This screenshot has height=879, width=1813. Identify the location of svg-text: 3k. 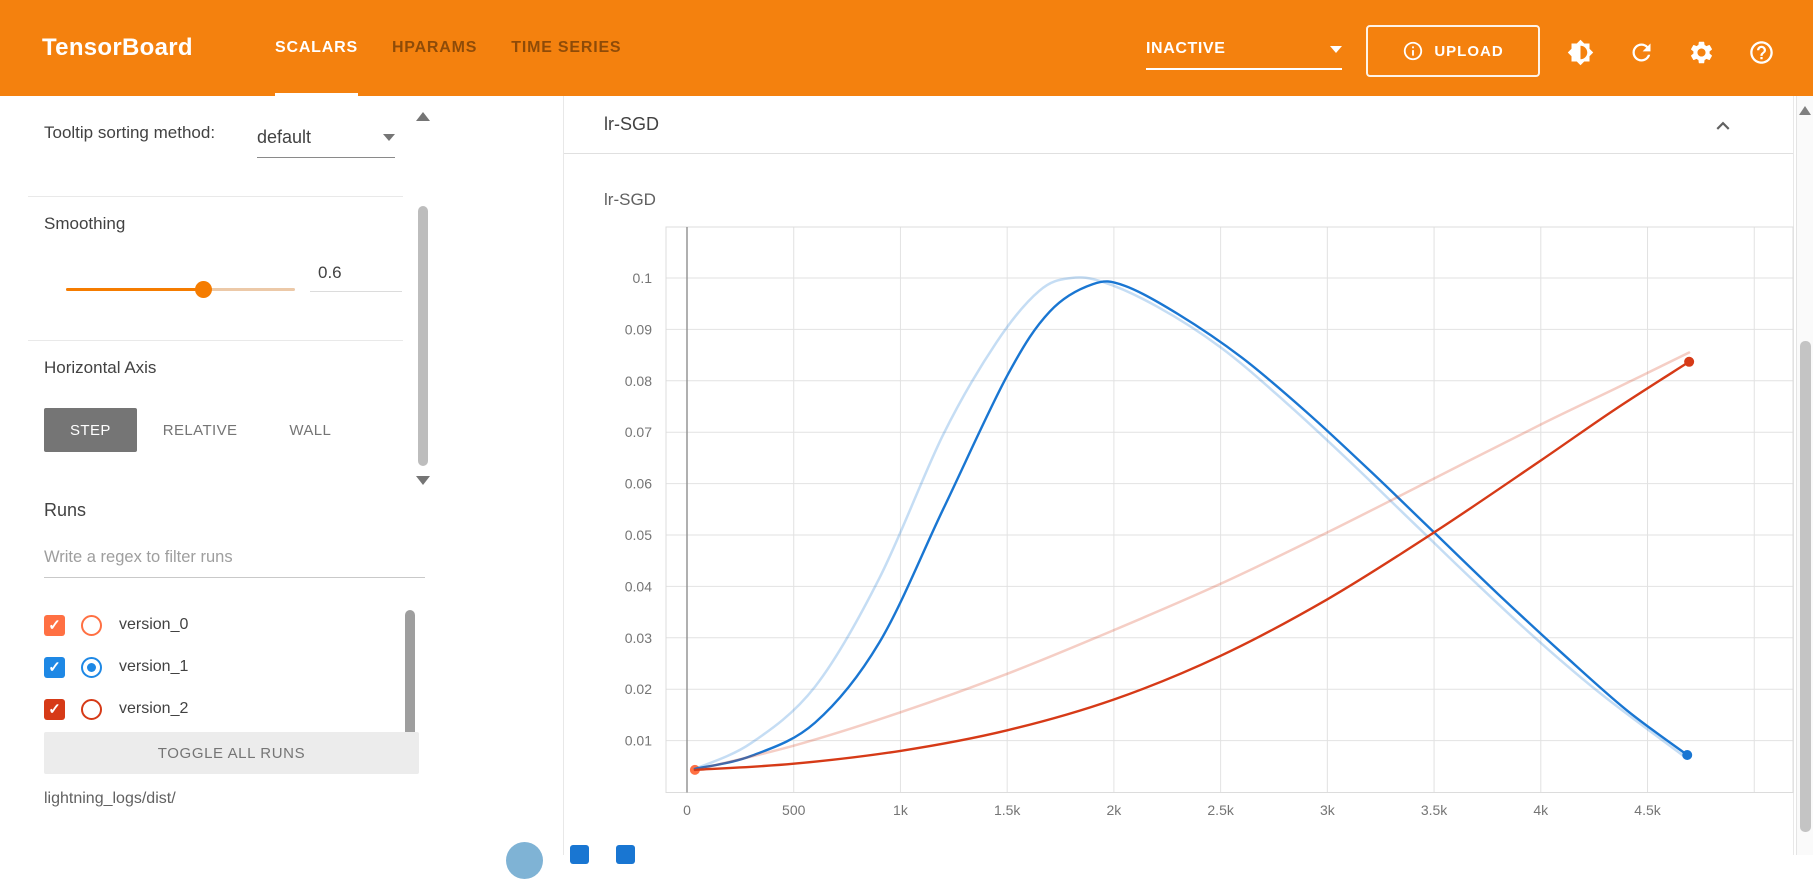
(1328, 810).